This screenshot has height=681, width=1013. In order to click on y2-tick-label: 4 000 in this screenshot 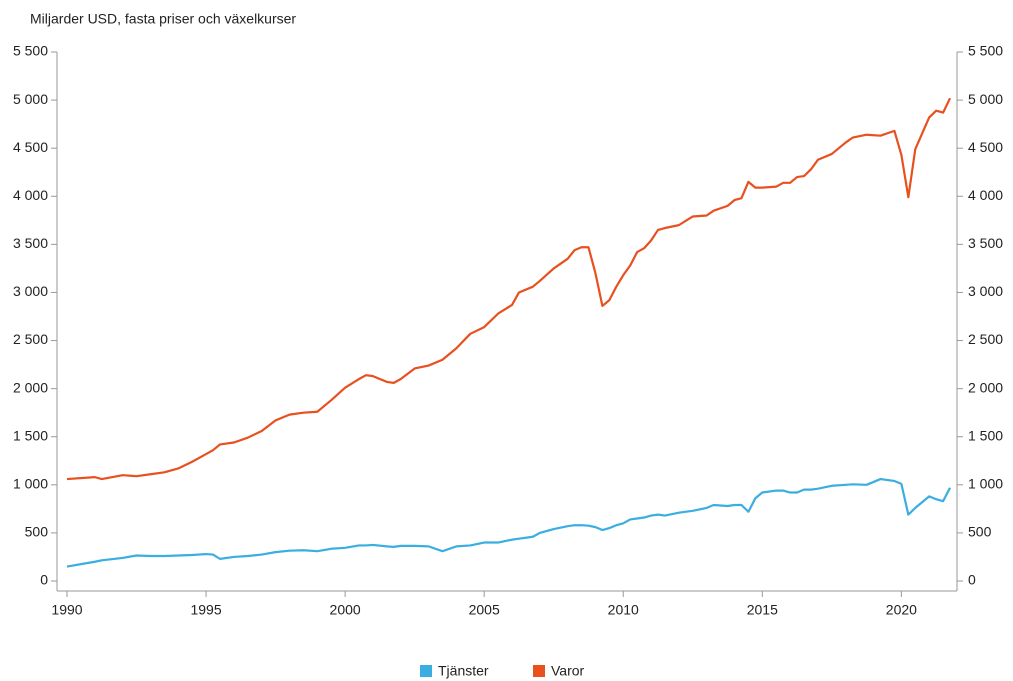, I will do `click(985, 195)`.